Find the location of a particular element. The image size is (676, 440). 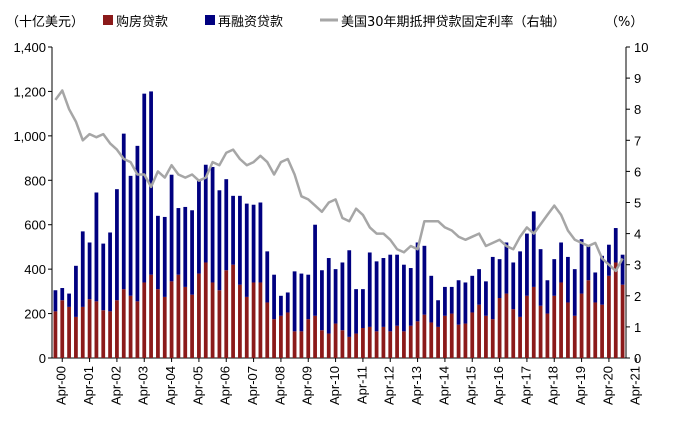

right-tick-label: 6 is located at coordinates (637, 171).